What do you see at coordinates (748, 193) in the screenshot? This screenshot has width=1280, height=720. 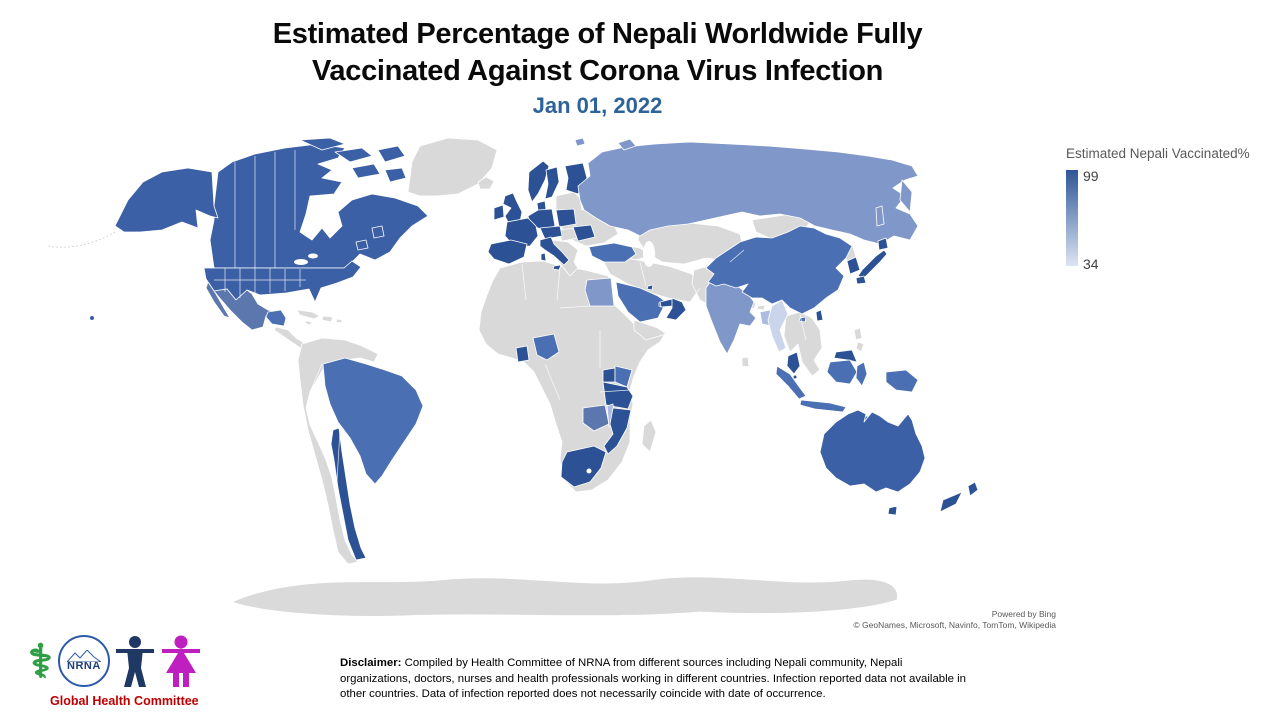 I see `country-russia` at bounding box center [748, 193].